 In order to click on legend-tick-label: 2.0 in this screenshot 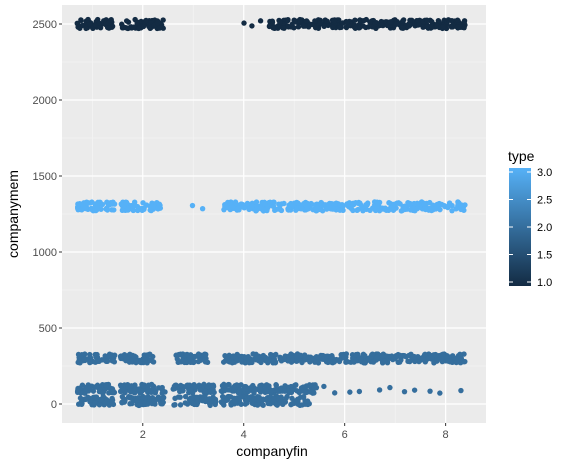, I will do `click(544, 228)`.